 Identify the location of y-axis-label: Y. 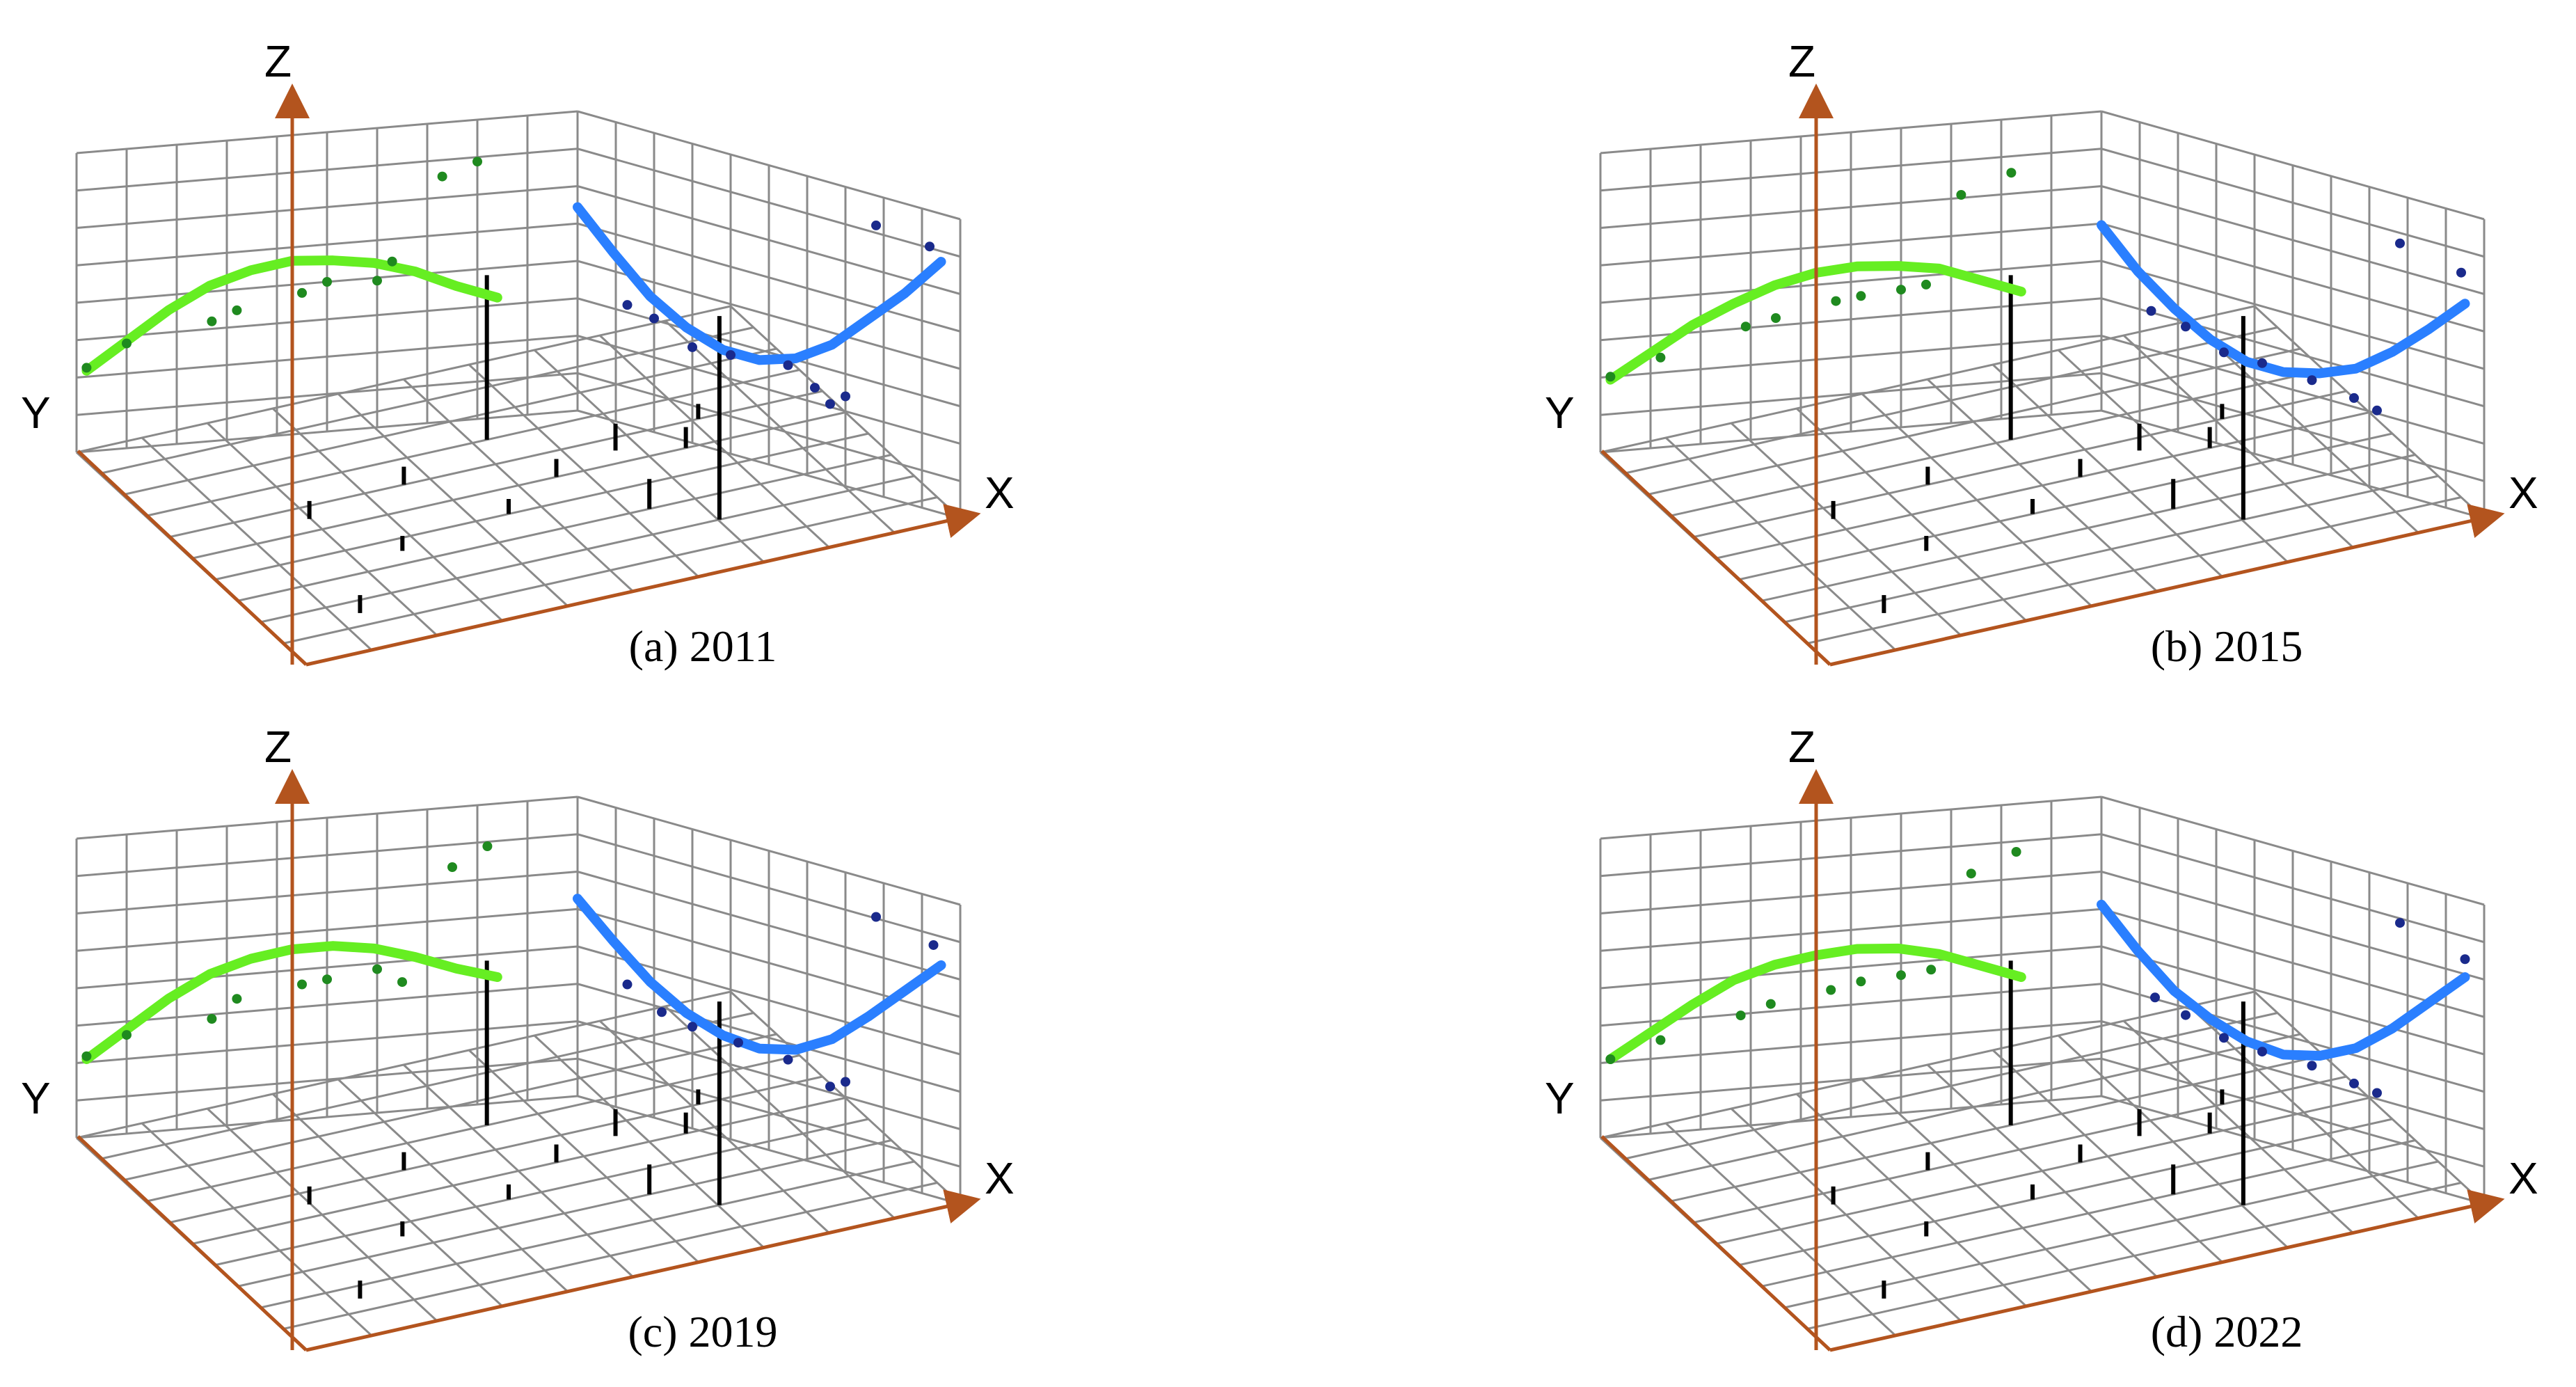
(36, 1098).